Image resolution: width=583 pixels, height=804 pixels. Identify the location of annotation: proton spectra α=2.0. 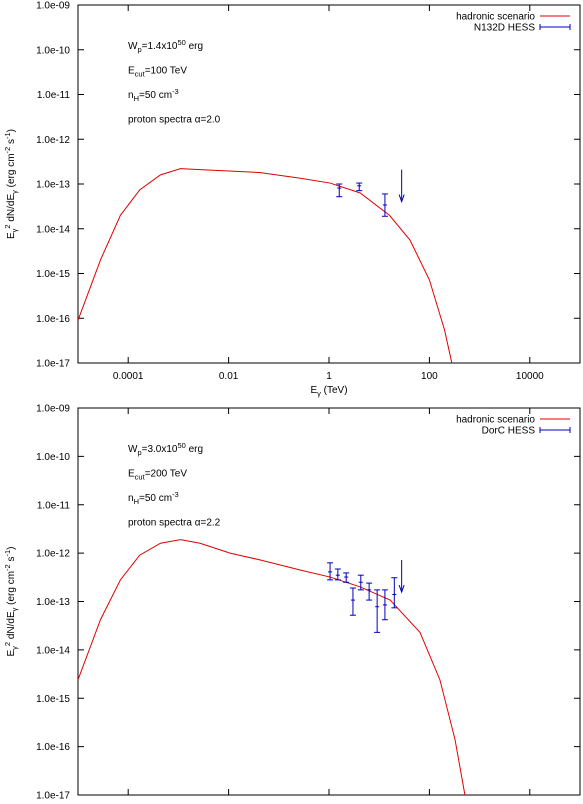
(174, 120).